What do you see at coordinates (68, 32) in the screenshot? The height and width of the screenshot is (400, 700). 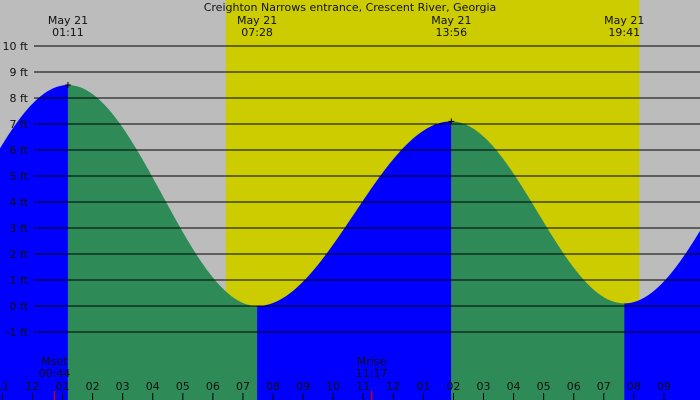 I see `extreme-time-label: 01:11` at bounding box center [68, 32].